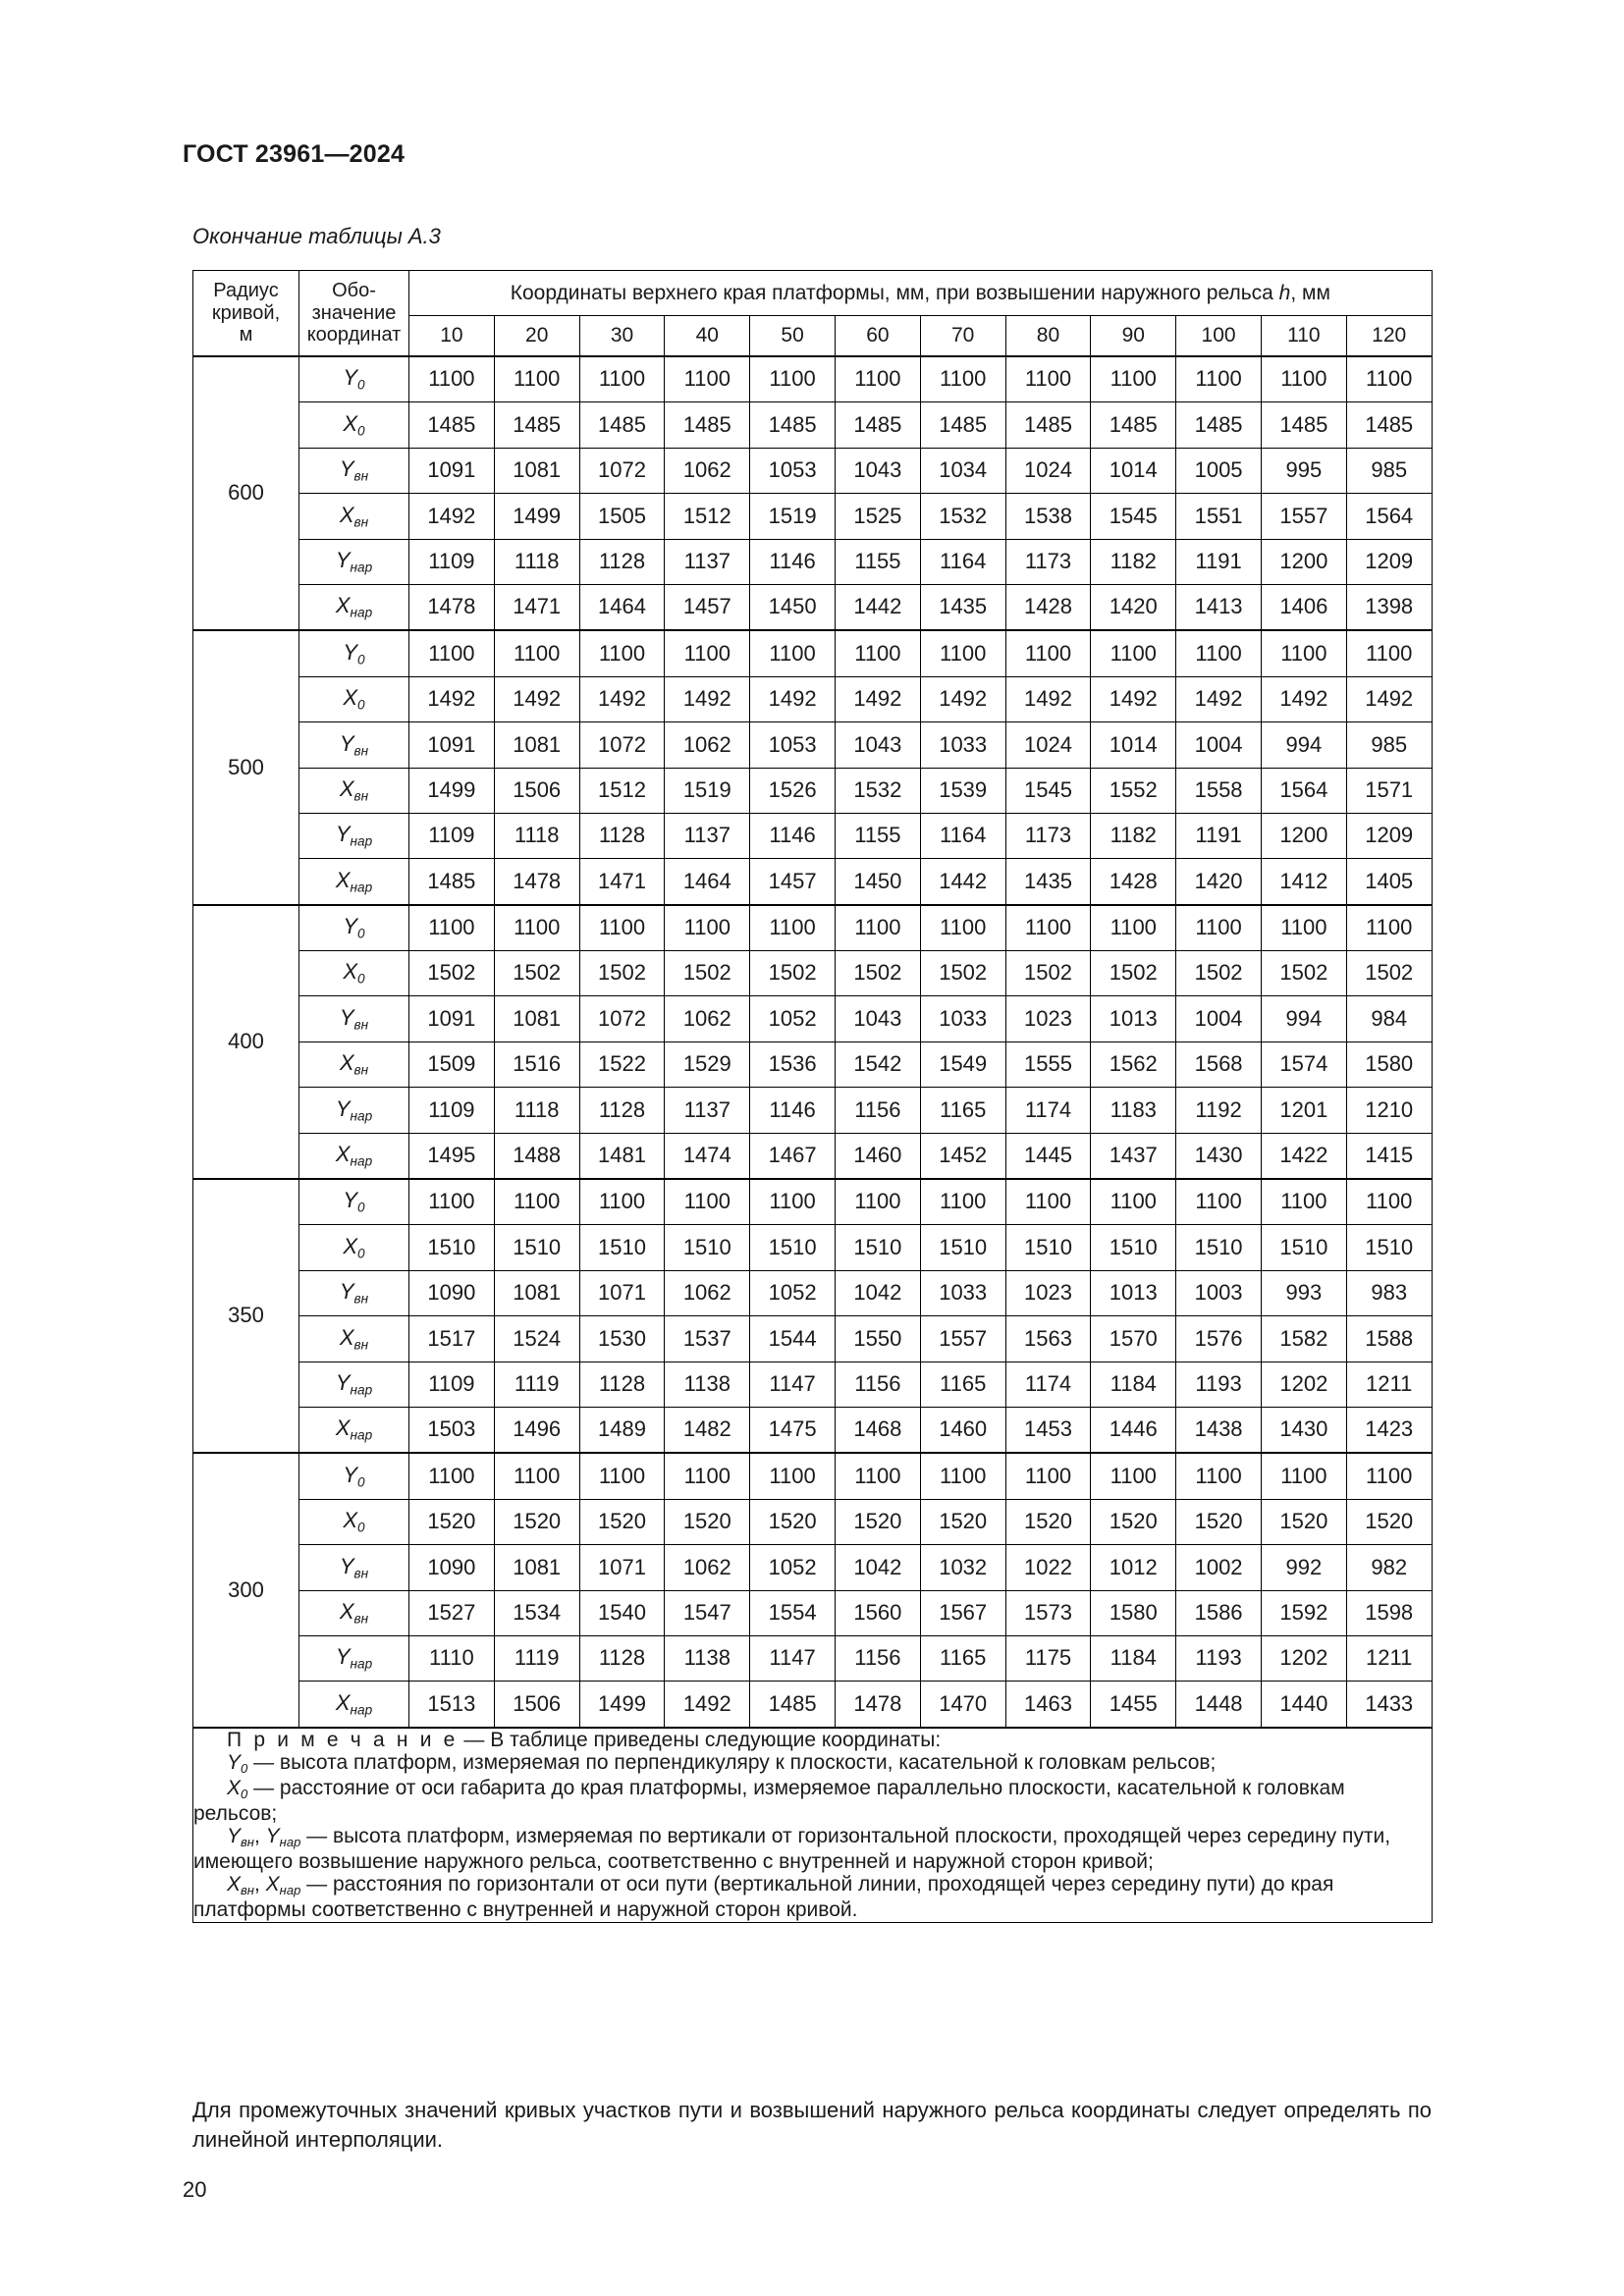  What do you see at coordinates (792, 745) in the screenshot?
I see `value-cell: 1053` at bounding box center [792, 745].